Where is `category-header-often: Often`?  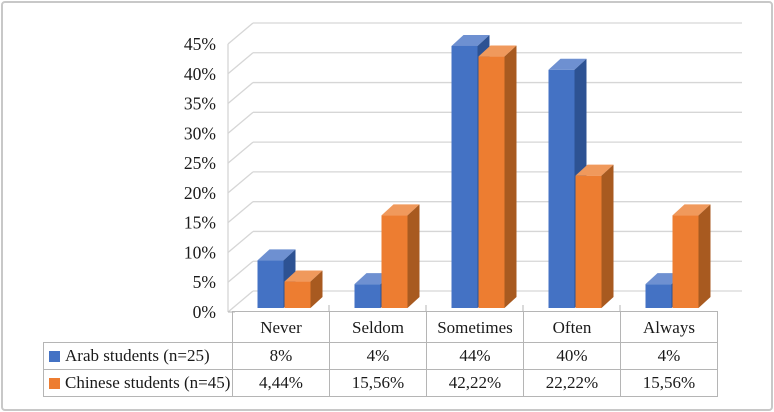
category-header-often: Often is located at coordinates (572, 327).